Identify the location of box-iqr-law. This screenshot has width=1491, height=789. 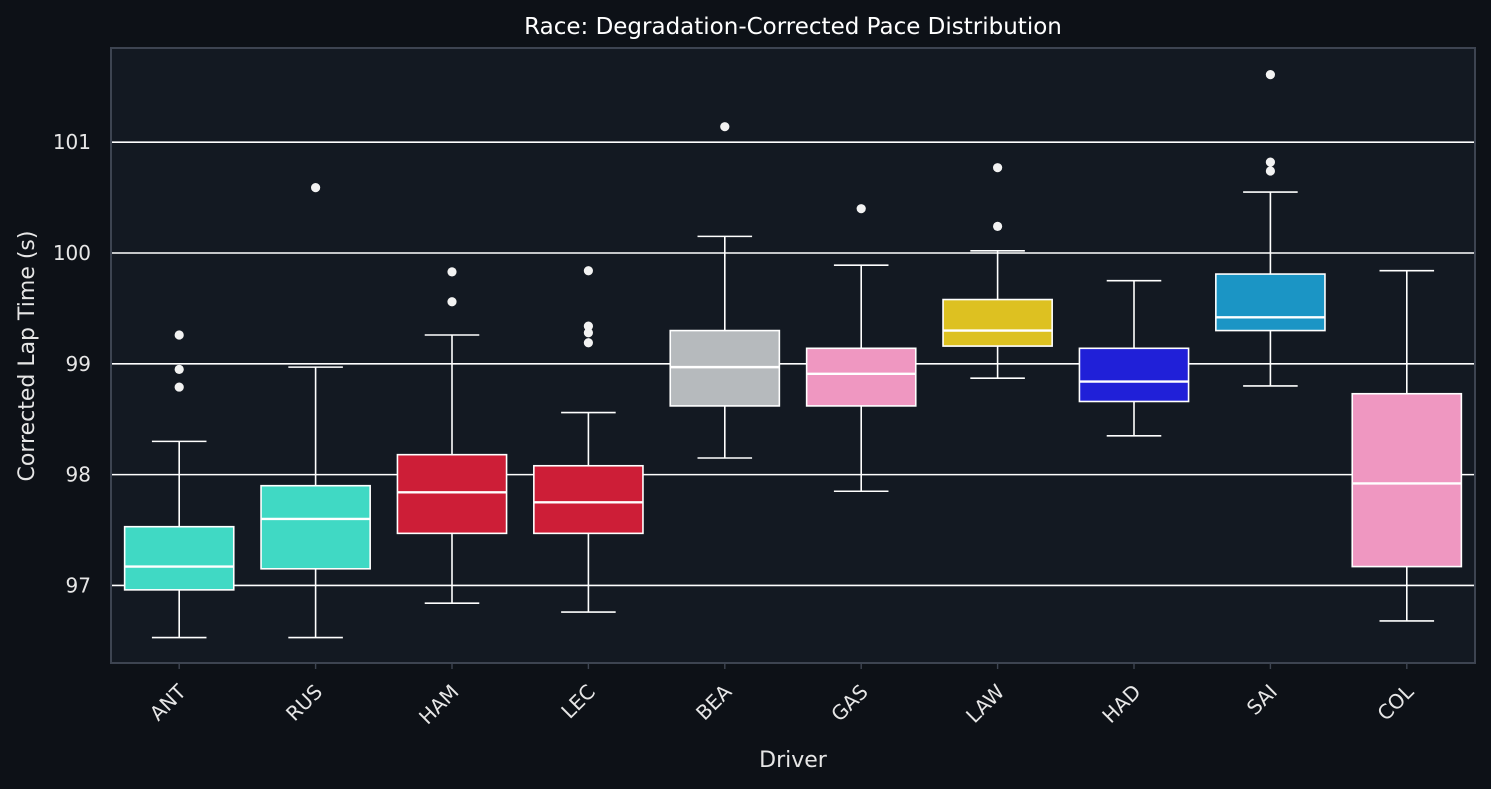
(997, 322).